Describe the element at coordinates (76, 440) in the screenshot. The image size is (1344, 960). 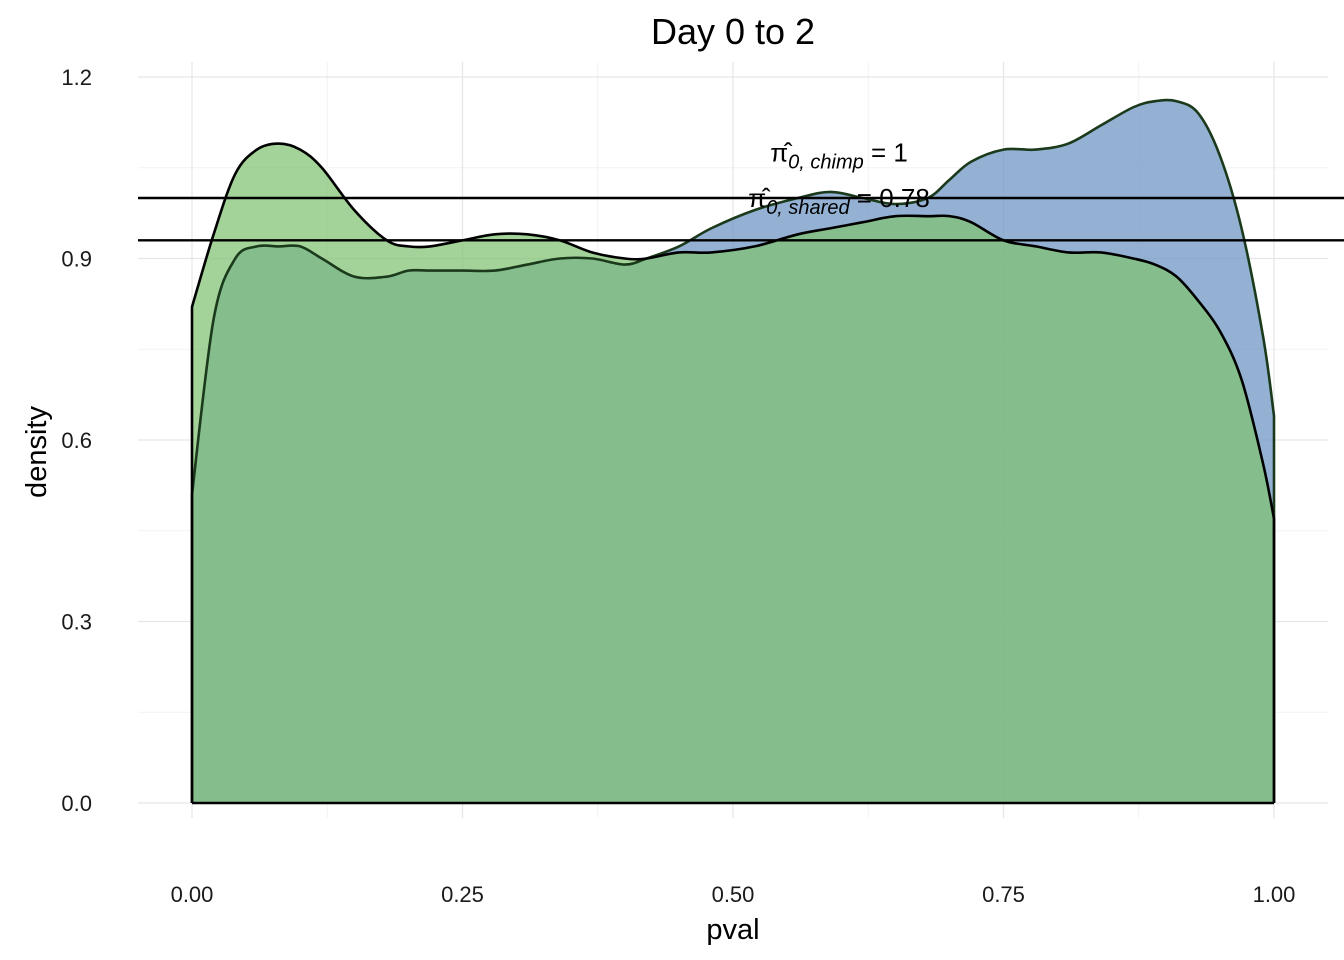
I see `y-tick-label: 0.6` at that location.